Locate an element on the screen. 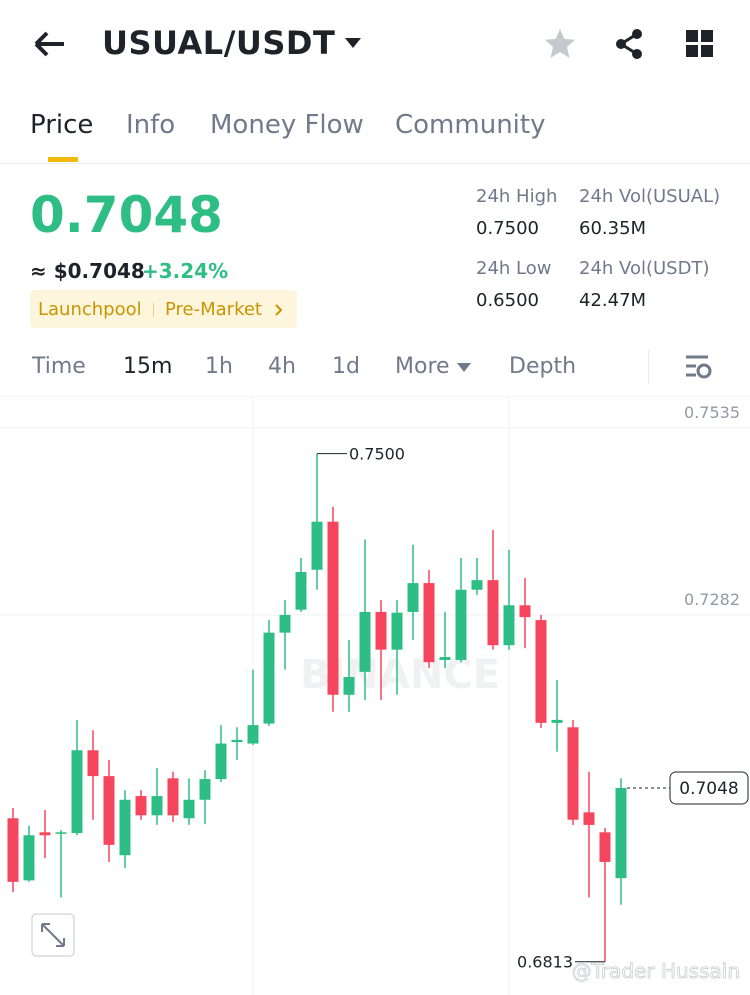  back-arrow is located at coordinates (49, 44).